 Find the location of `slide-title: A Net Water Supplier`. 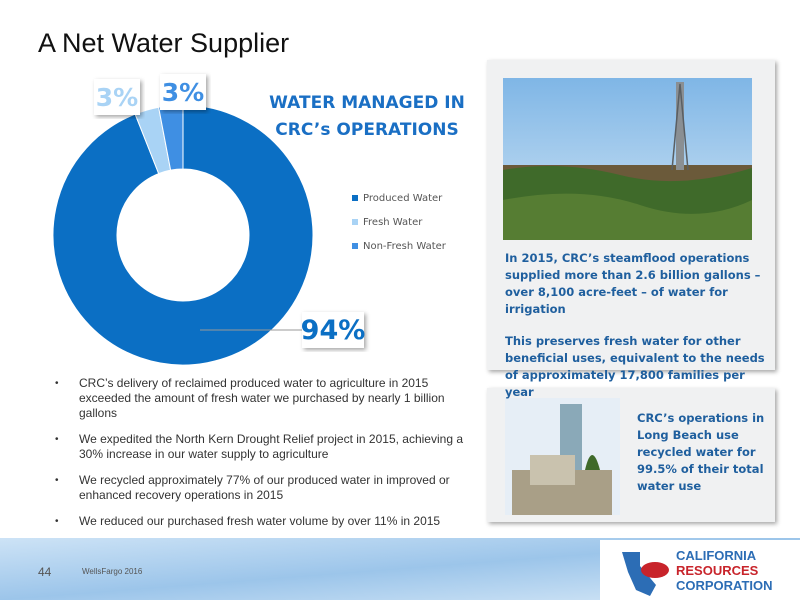

slide-title: A Net Water Supplier is located at coordinates (164, 43).